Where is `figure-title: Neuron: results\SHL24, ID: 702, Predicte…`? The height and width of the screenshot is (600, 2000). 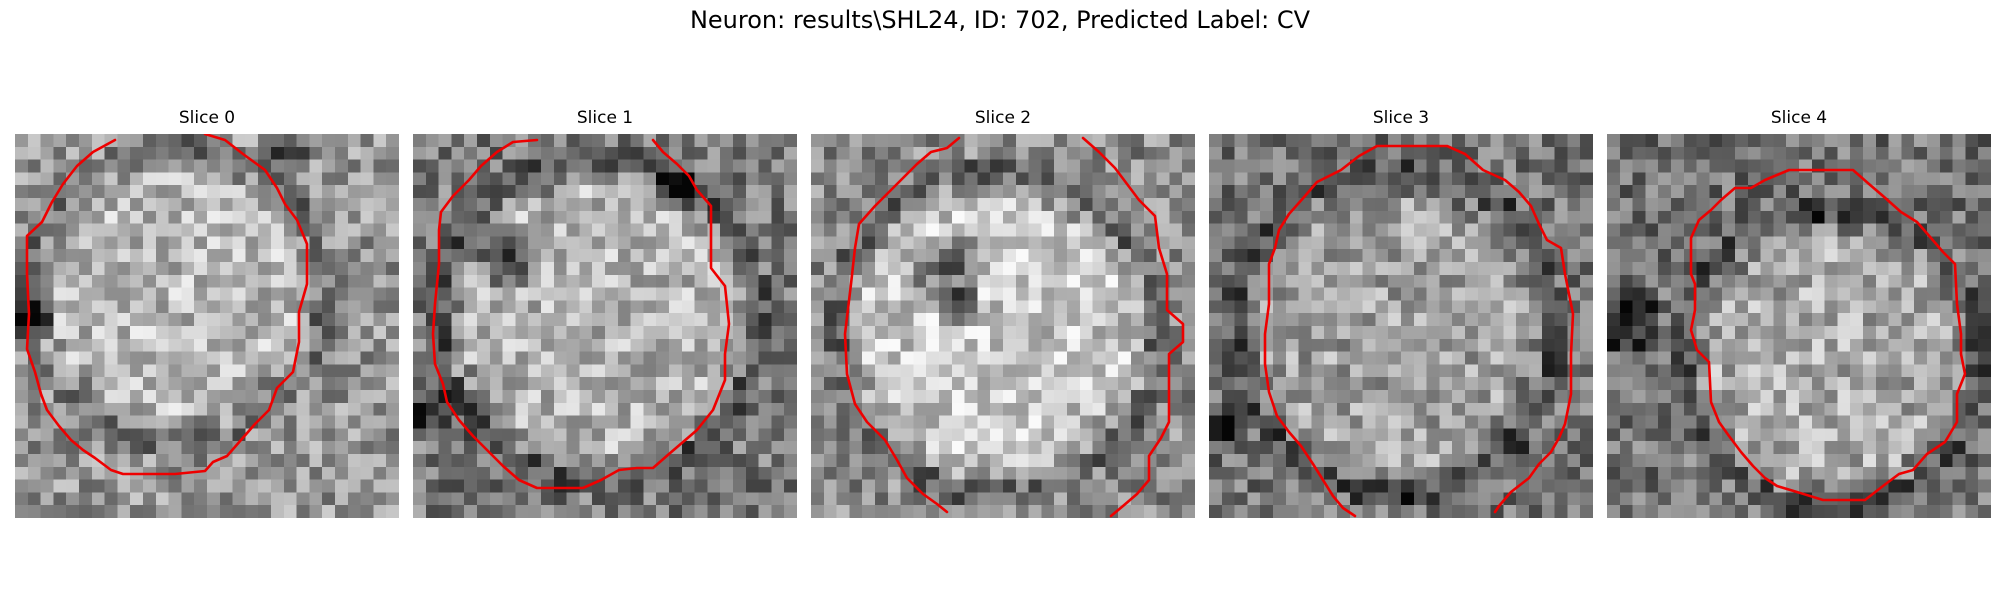 figure-title: Neuron: results\SHL24, ID: 702, Predicte… is located at coordinates (1000, 20).